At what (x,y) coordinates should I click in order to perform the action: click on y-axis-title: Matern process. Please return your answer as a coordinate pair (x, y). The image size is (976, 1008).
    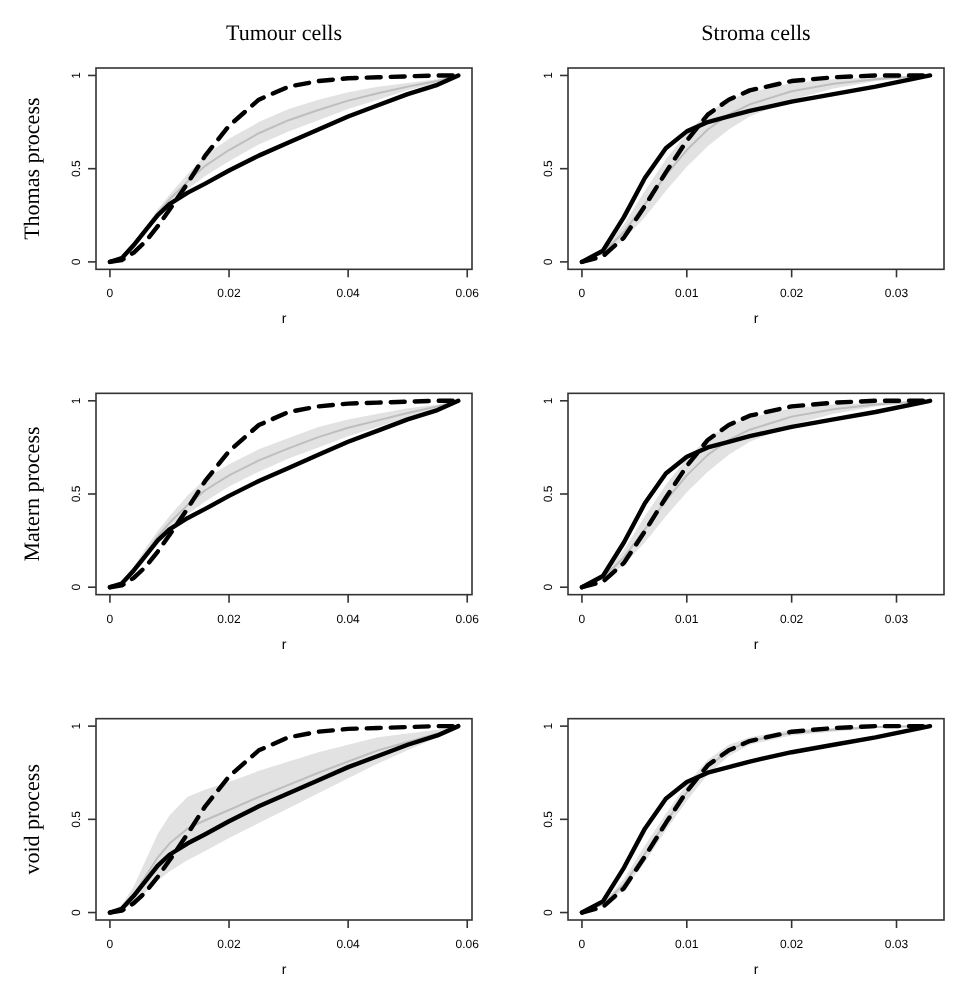
    Looking at the image, I should click on (33, 494).